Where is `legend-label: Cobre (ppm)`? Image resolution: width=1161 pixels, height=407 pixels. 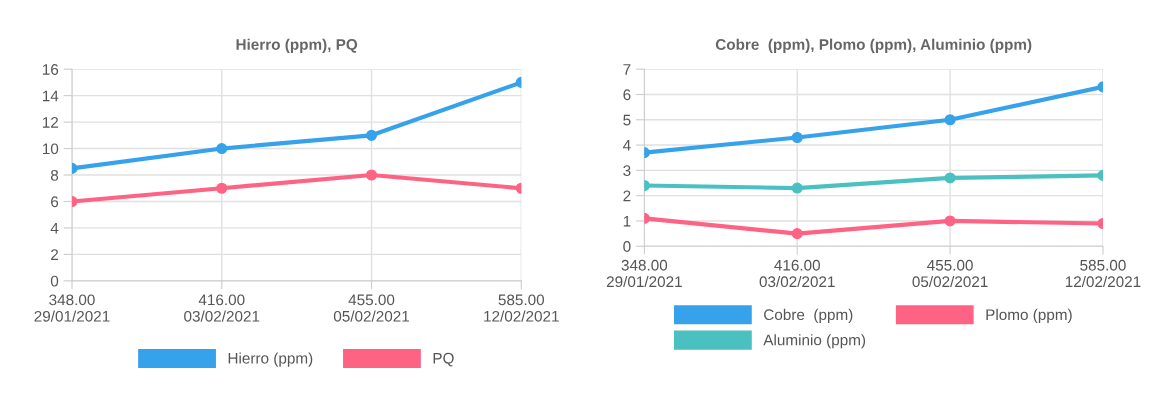
legend-label: Cobre (ppm) is located at coordinates (808, 316).